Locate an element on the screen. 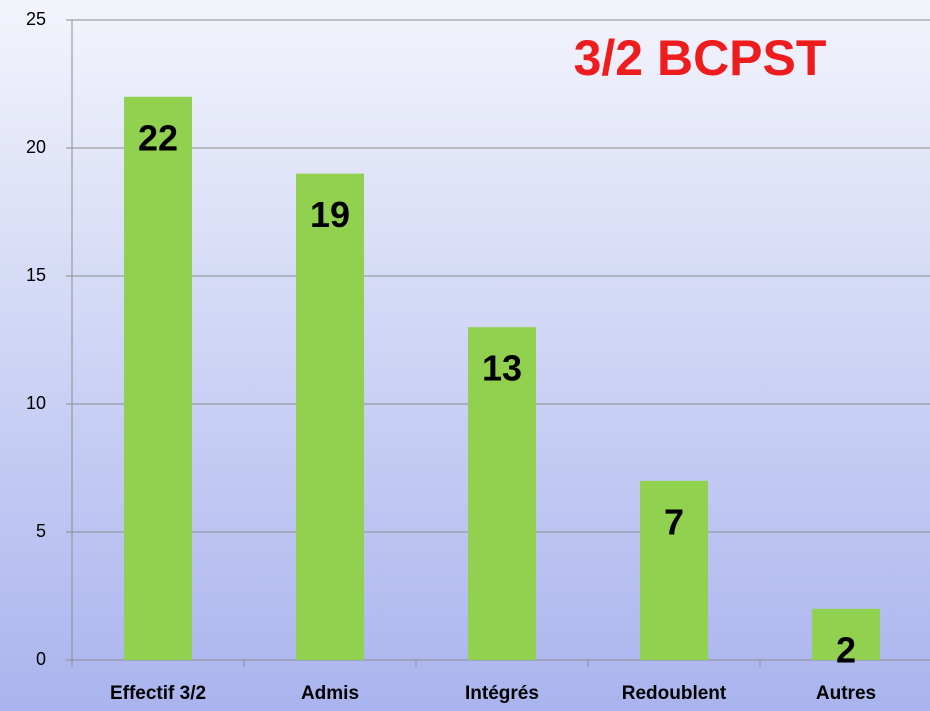 This screenshot has width=930, height=711. x-tick-label: Admis is located at coordinates (330, 693).